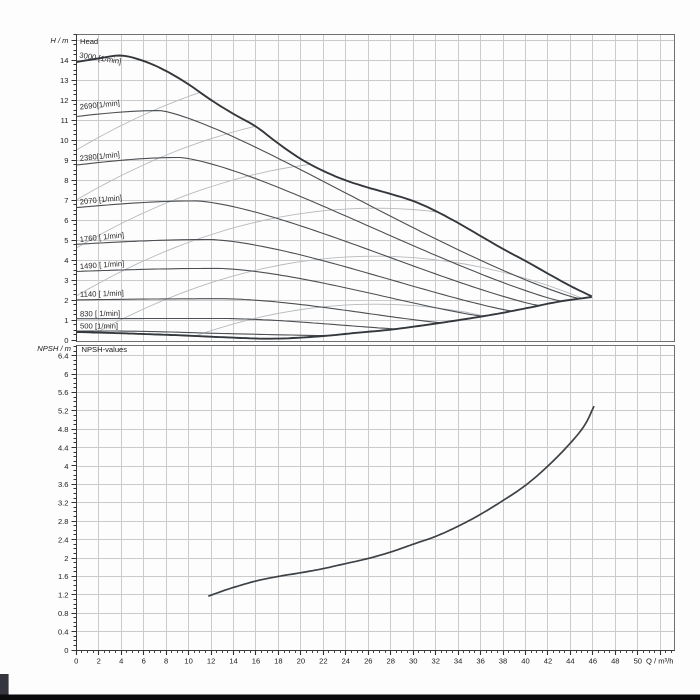 The width and height of the screenshot is (700, 700). I want to click on svg-text: 26, so click(368, 661).